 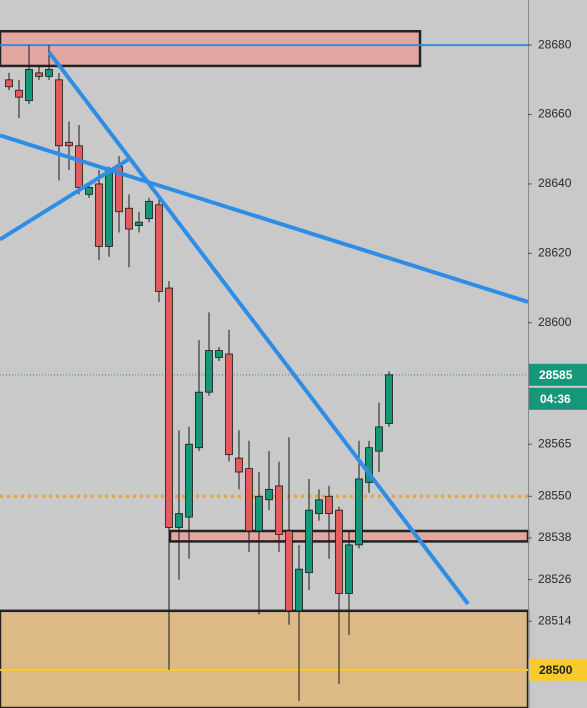 What do you see at coordinates (555, 253) in the screenshot?
I see `y-tick-label: 28620` at bounding box center [555, 253].